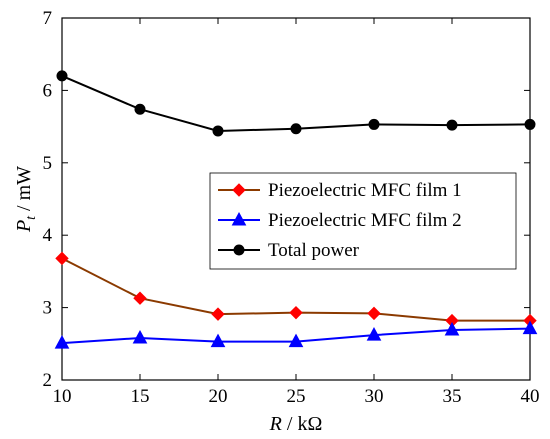  Describe the element at coordinates (140, 396) in the screenshot. I see `x-tick-label: 15` at that location.